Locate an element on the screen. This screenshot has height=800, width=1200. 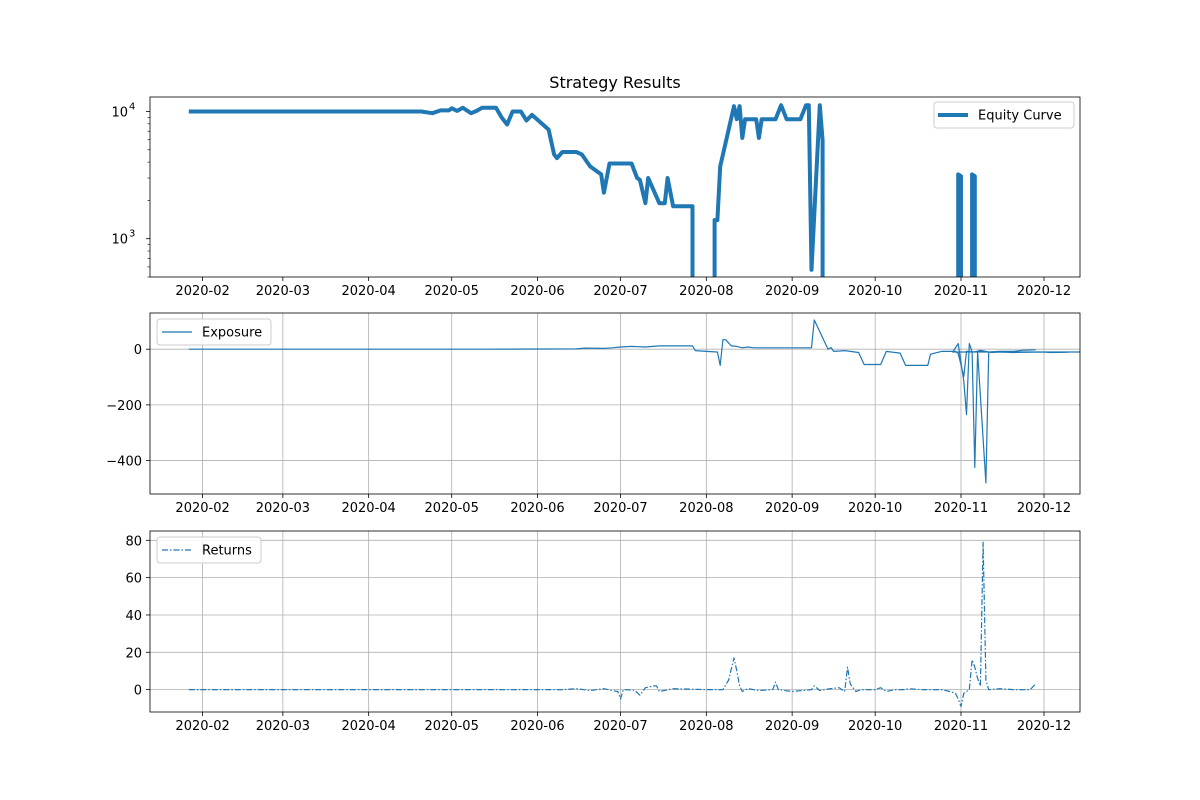
equity-legend-label: Equity Curve is located at coordinates (1020, 116).